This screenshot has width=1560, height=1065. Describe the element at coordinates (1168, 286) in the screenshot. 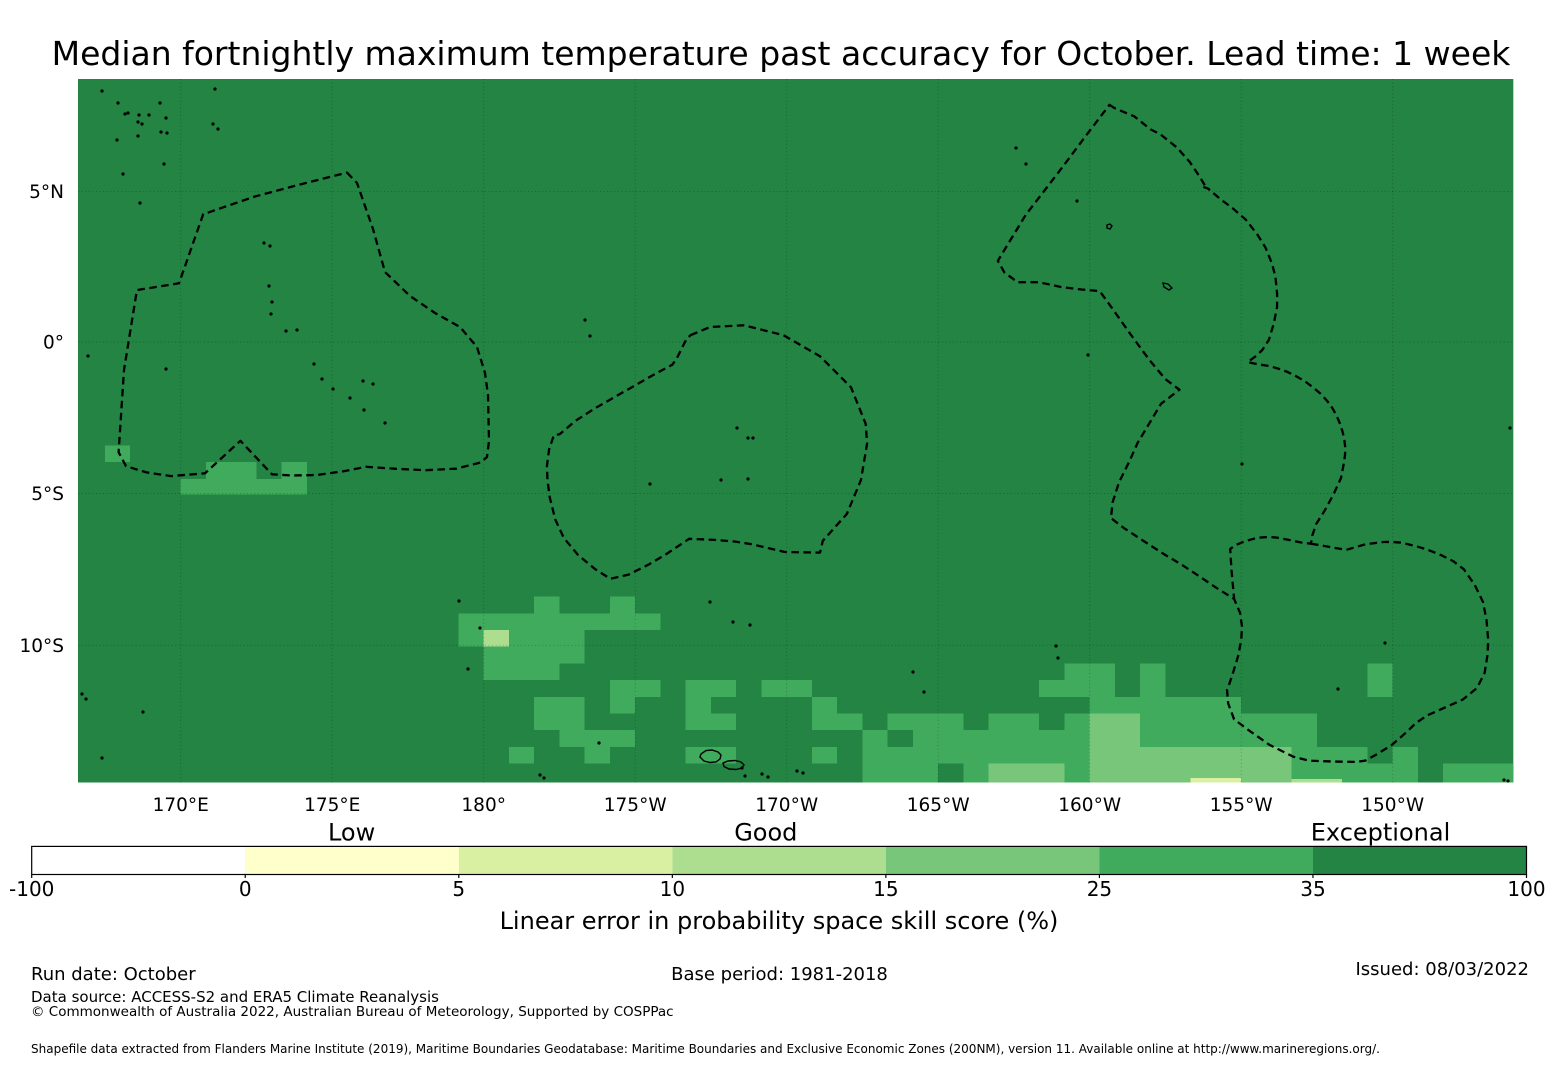

I see `island-outline-tabuaeran` at that location.